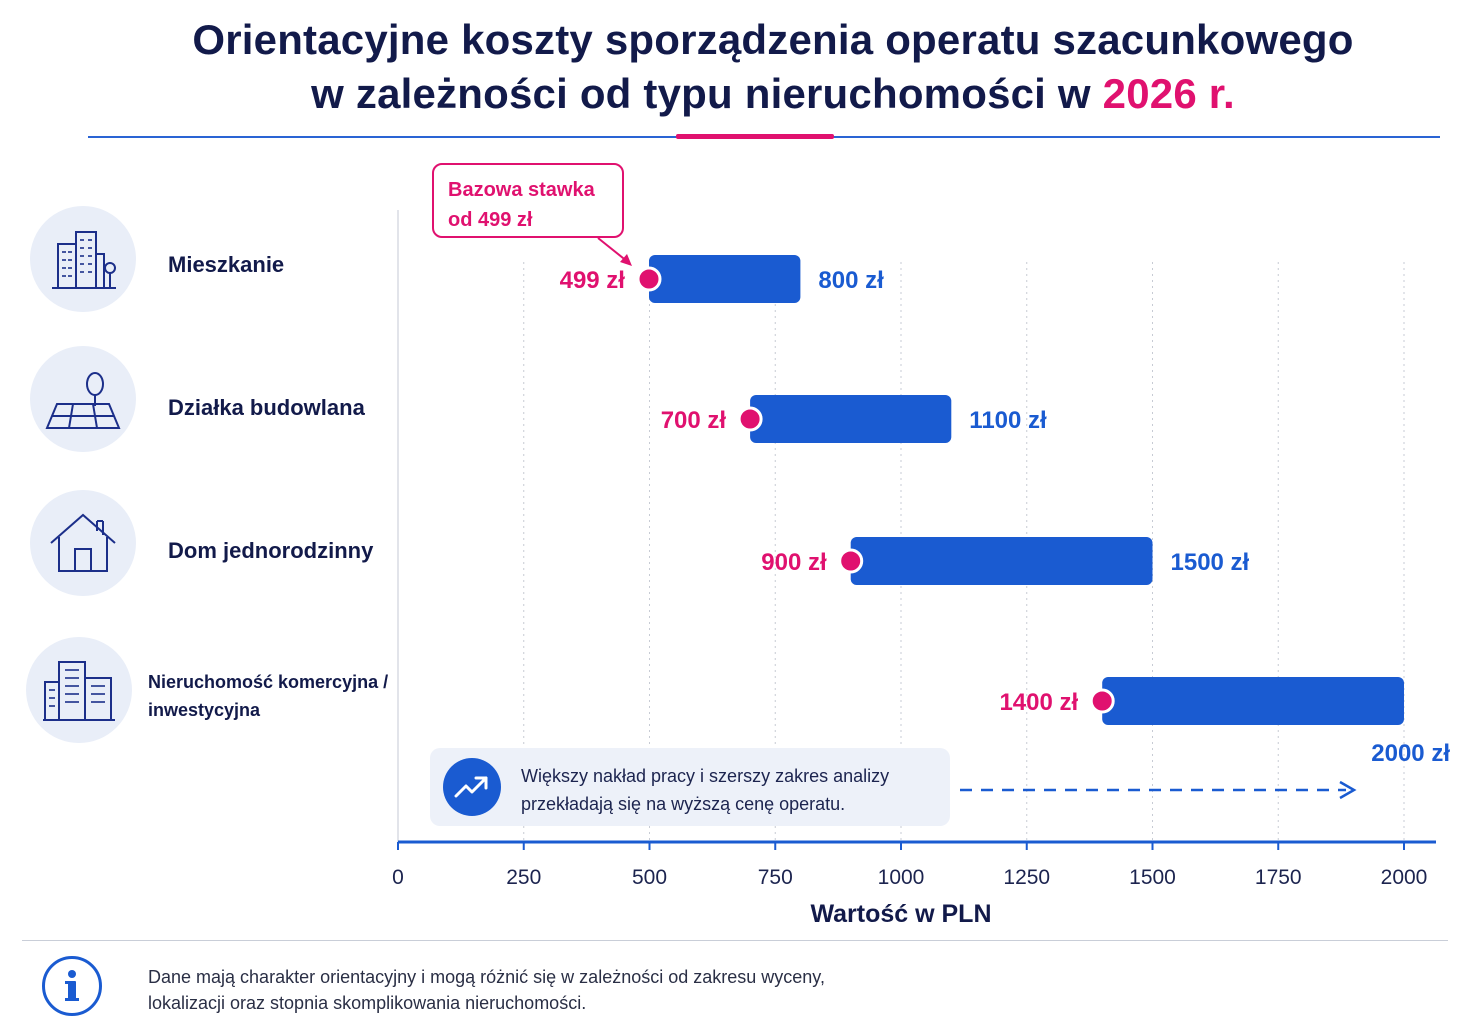  I want to click on house-icon, so click(83, 543).